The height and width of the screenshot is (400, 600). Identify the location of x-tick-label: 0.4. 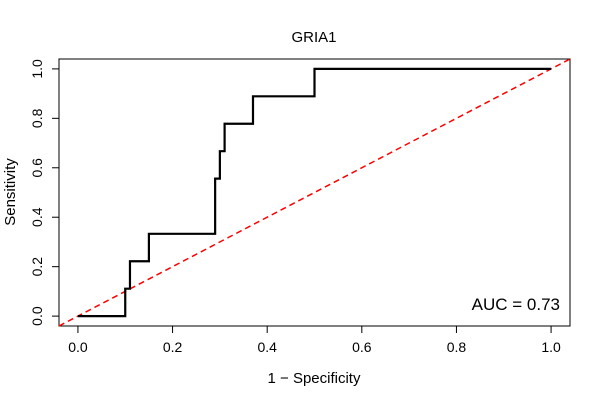
(267, 347).